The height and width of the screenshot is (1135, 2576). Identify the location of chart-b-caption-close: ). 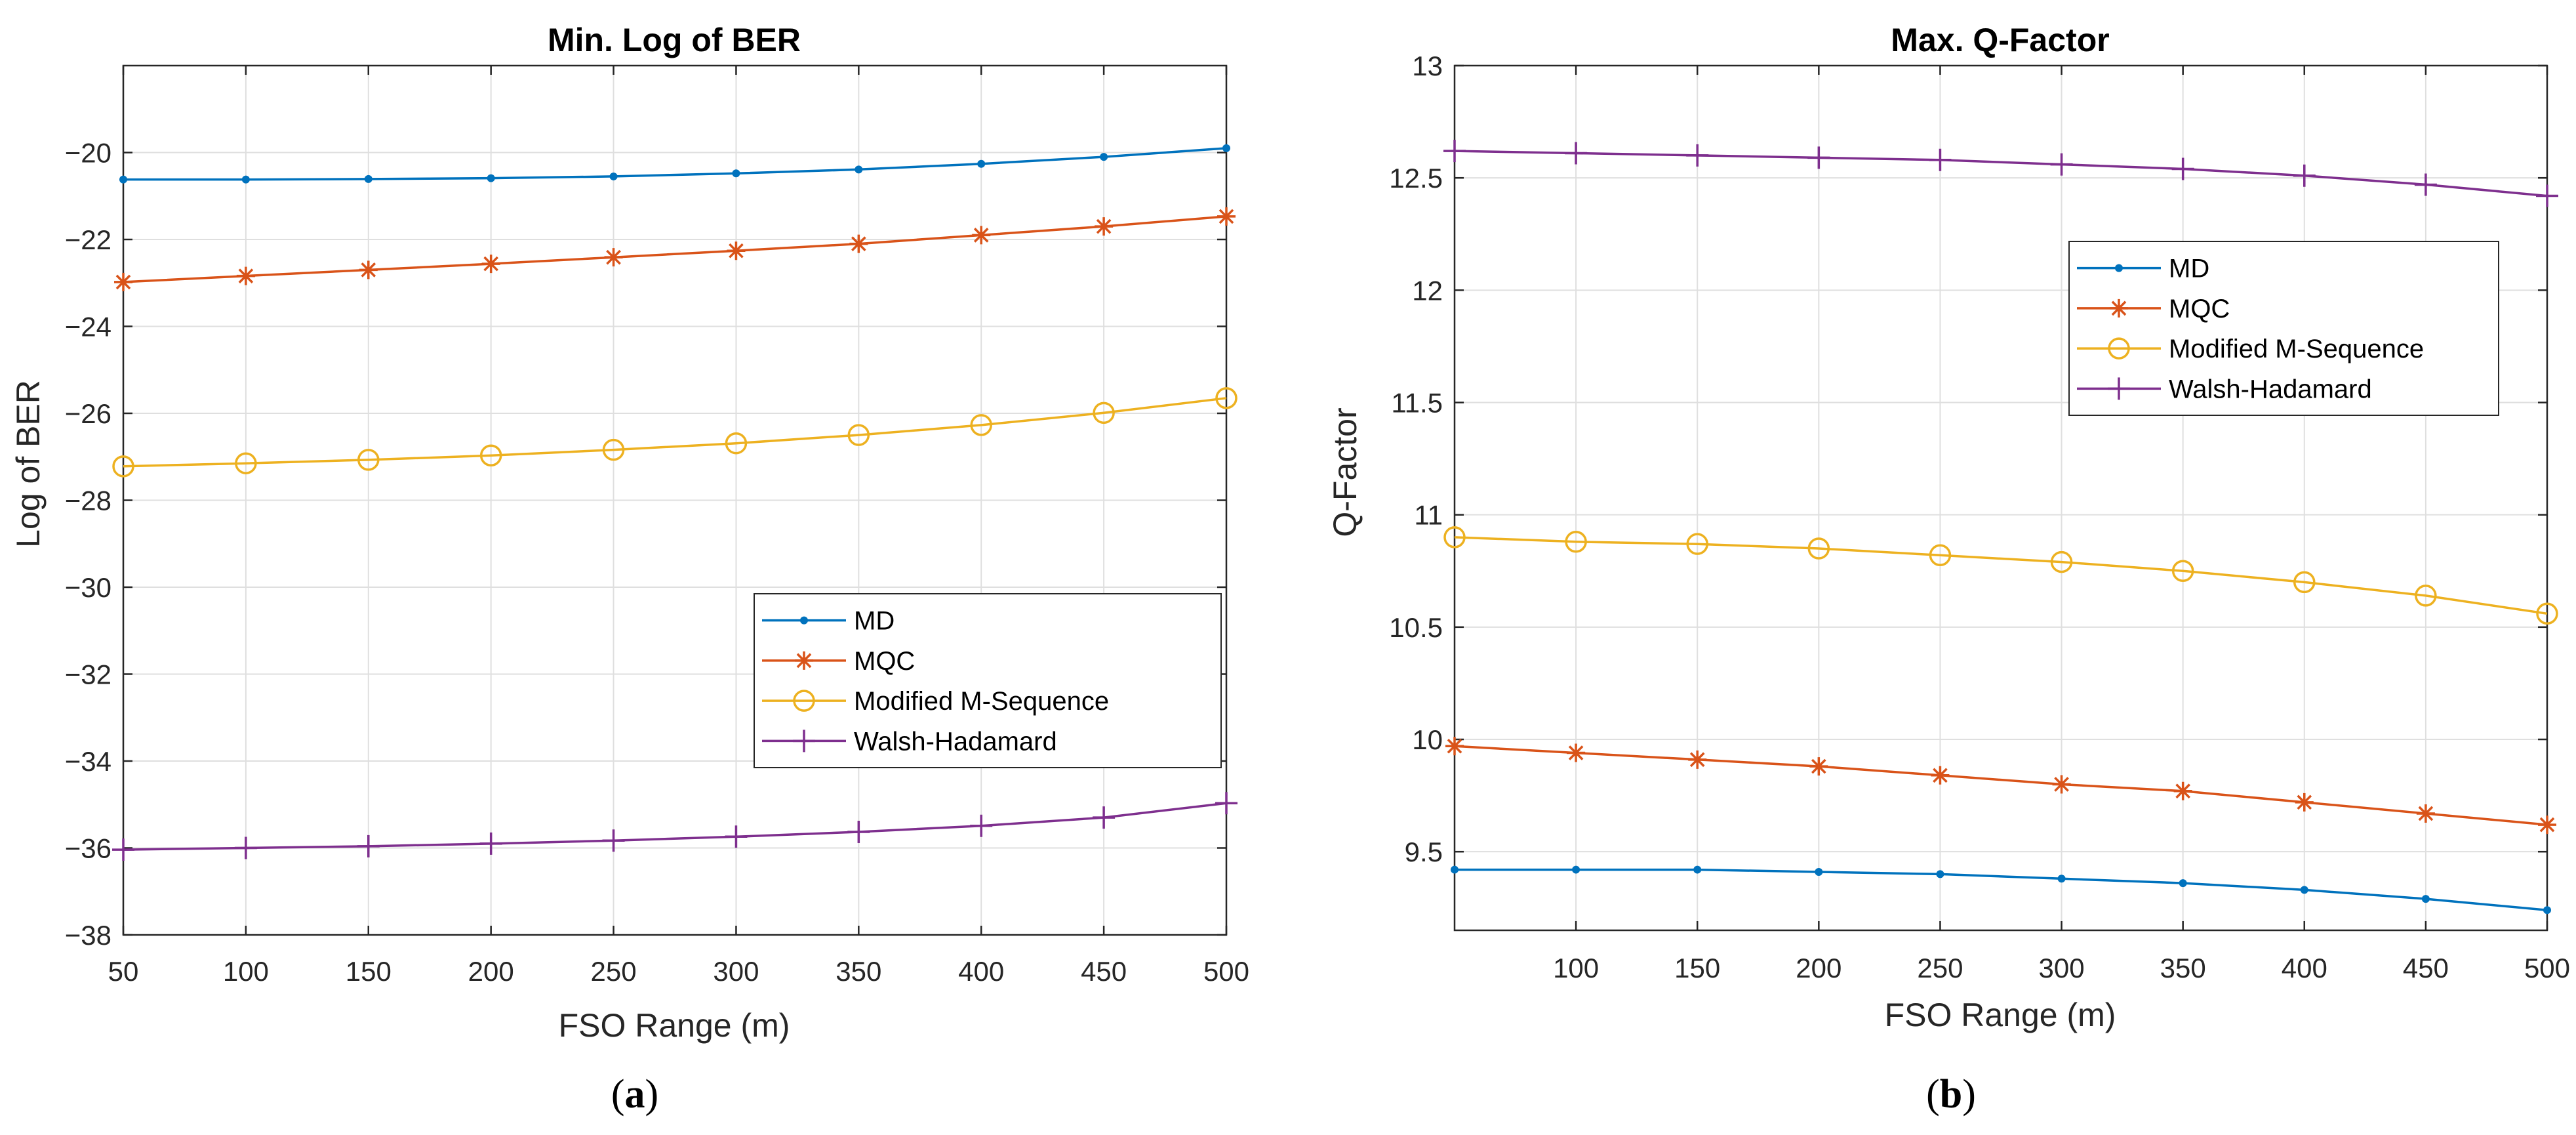
(1969, 1094).